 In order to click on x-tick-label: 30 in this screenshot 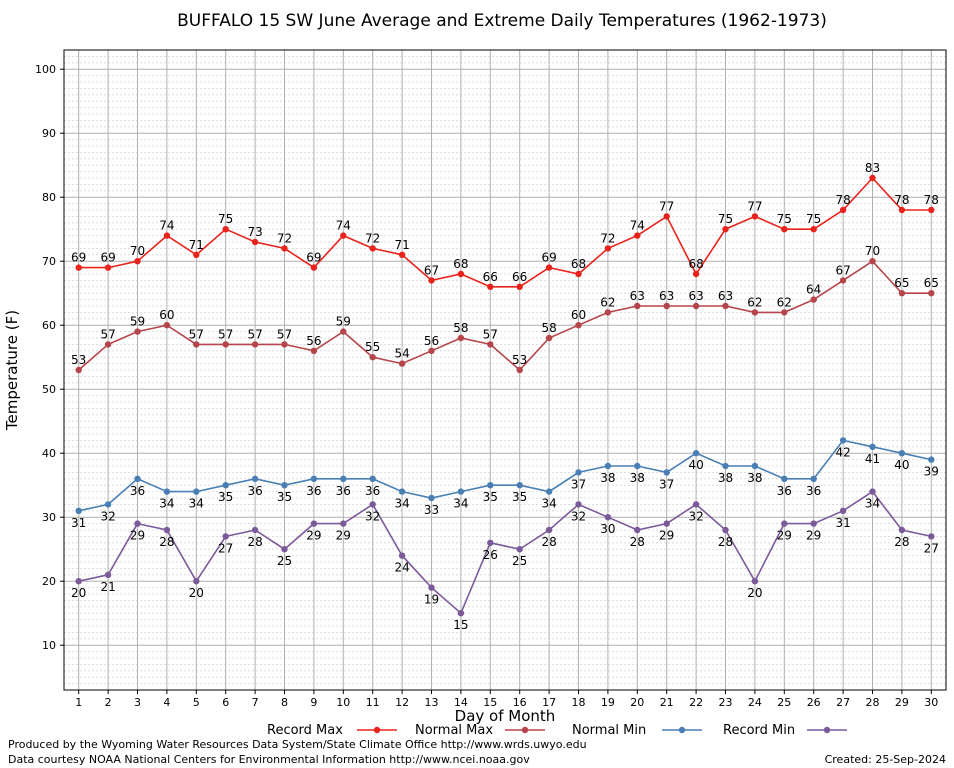, I will do `click(931, 702)`.